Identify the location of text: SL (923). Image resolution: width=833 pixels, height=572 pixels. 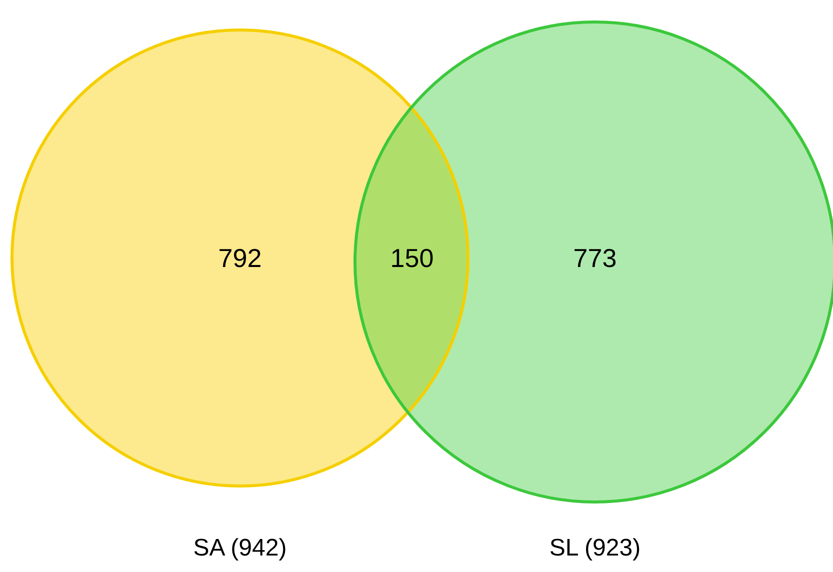
(595, 548).